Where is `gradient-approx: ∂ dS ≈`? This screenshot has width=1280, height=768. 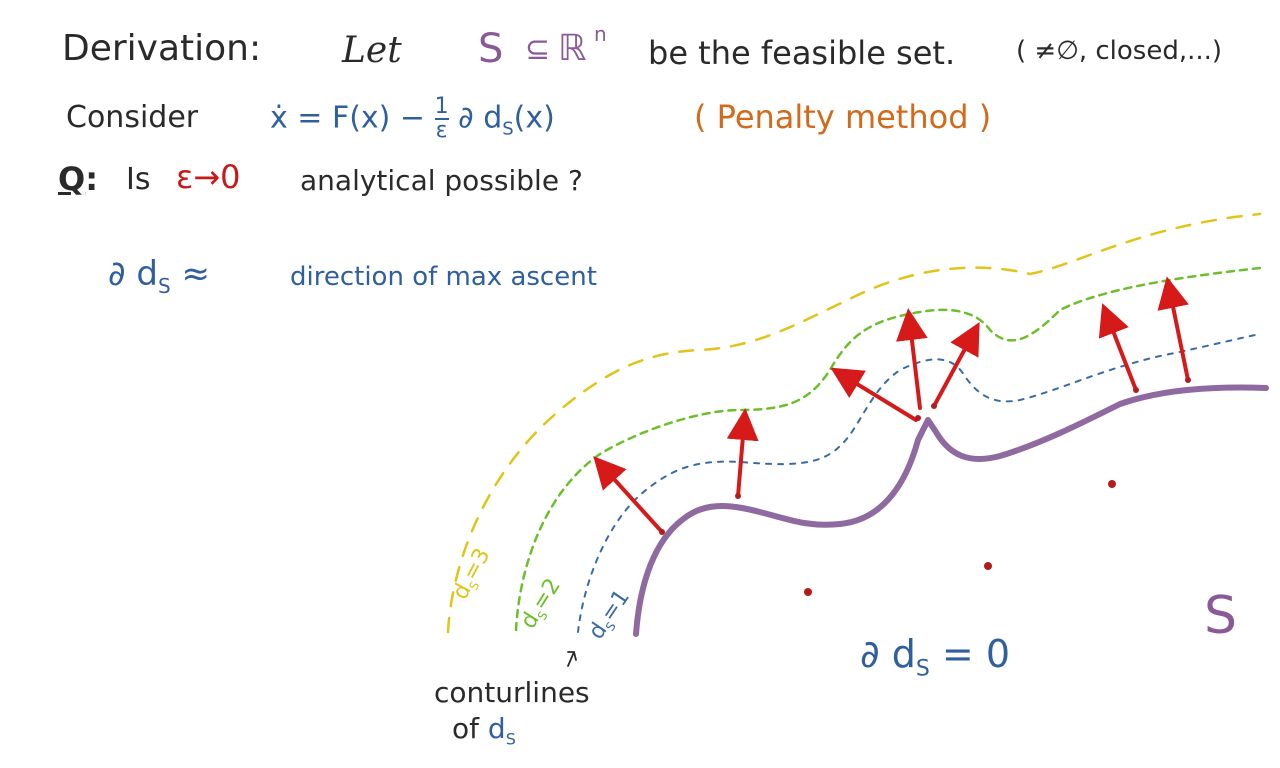
gradient-approx: ∂ dS ≈ is located at coordinates (159, 276).